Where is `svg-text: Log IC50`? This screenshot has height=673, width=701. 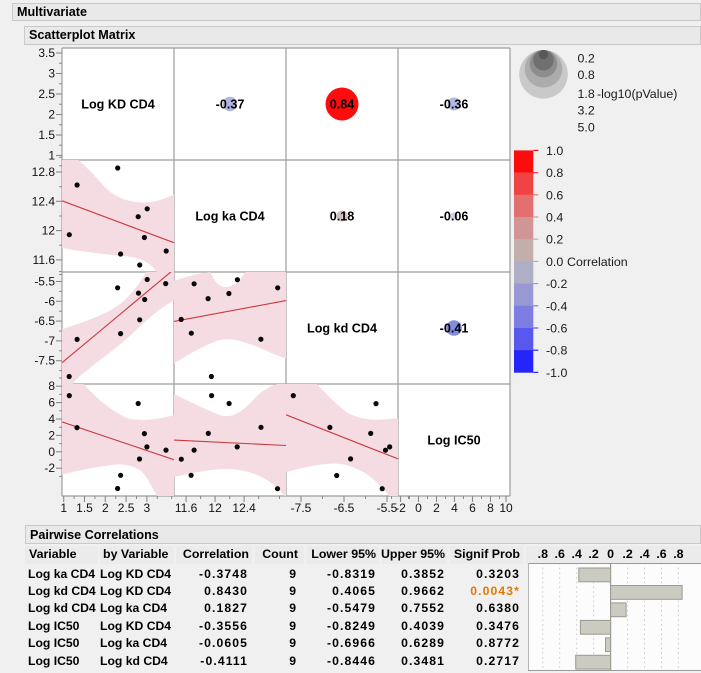
svg-text: Log IC50 is located at coordinates (453, 441).